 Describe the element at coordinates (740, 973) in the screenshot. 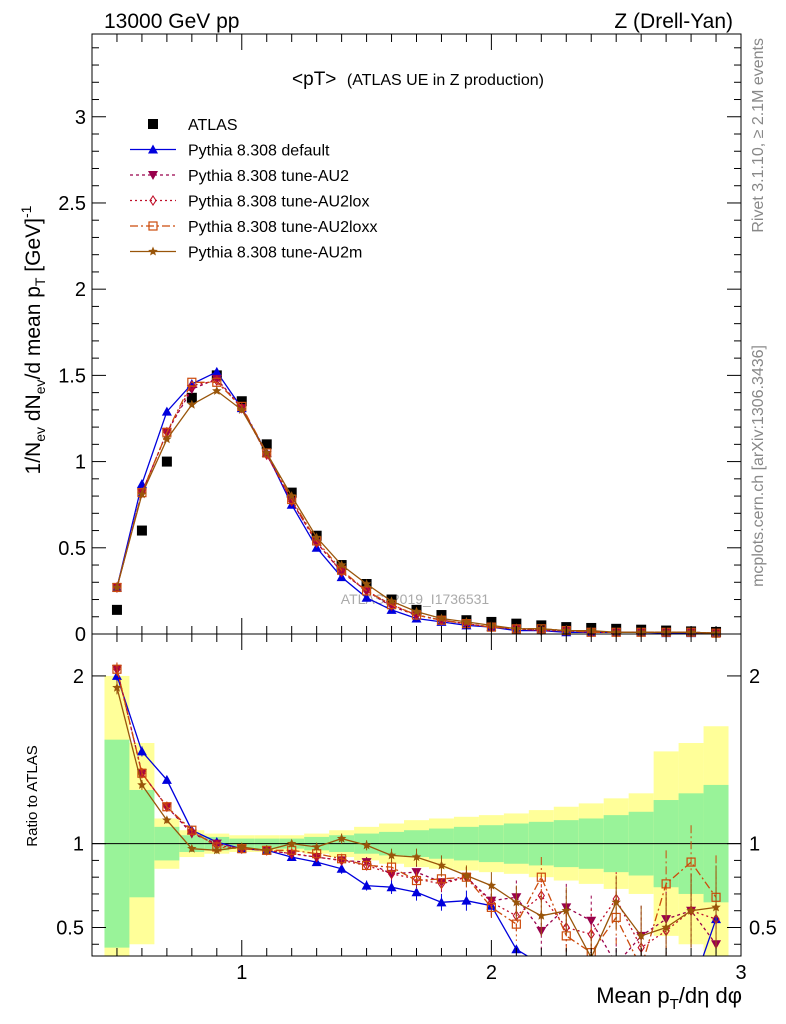

I see `x-tick-label: 3` at that location.